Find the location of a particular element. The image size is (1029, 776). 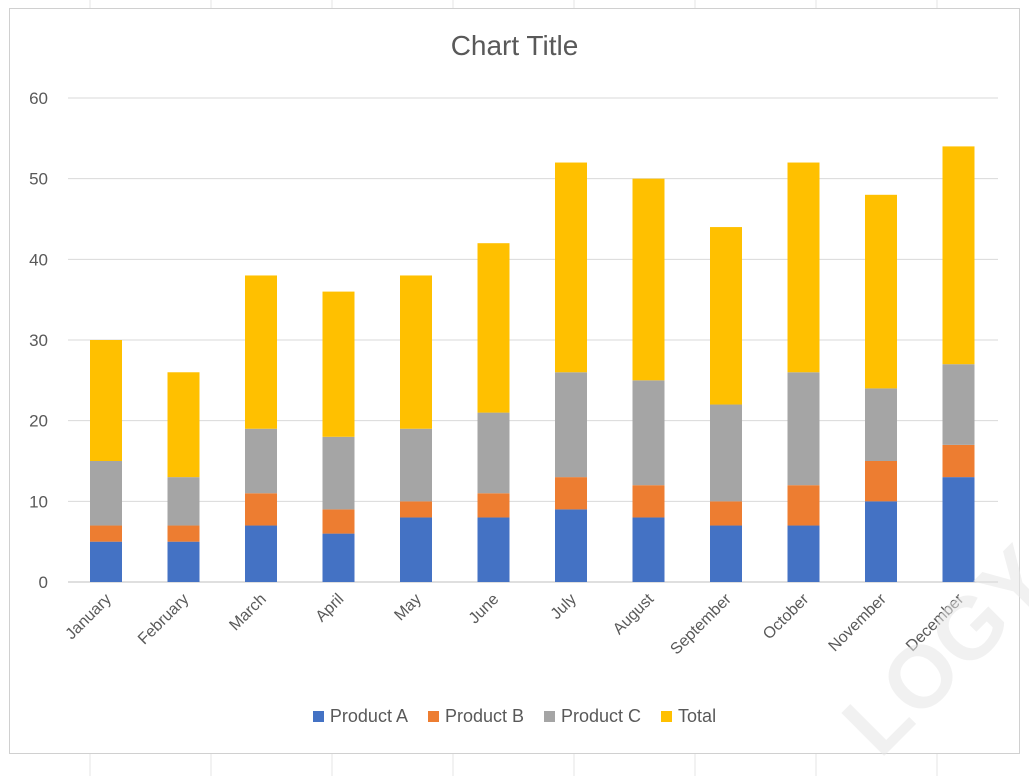

x-tick-label: April is located at coordinates (330, 608).